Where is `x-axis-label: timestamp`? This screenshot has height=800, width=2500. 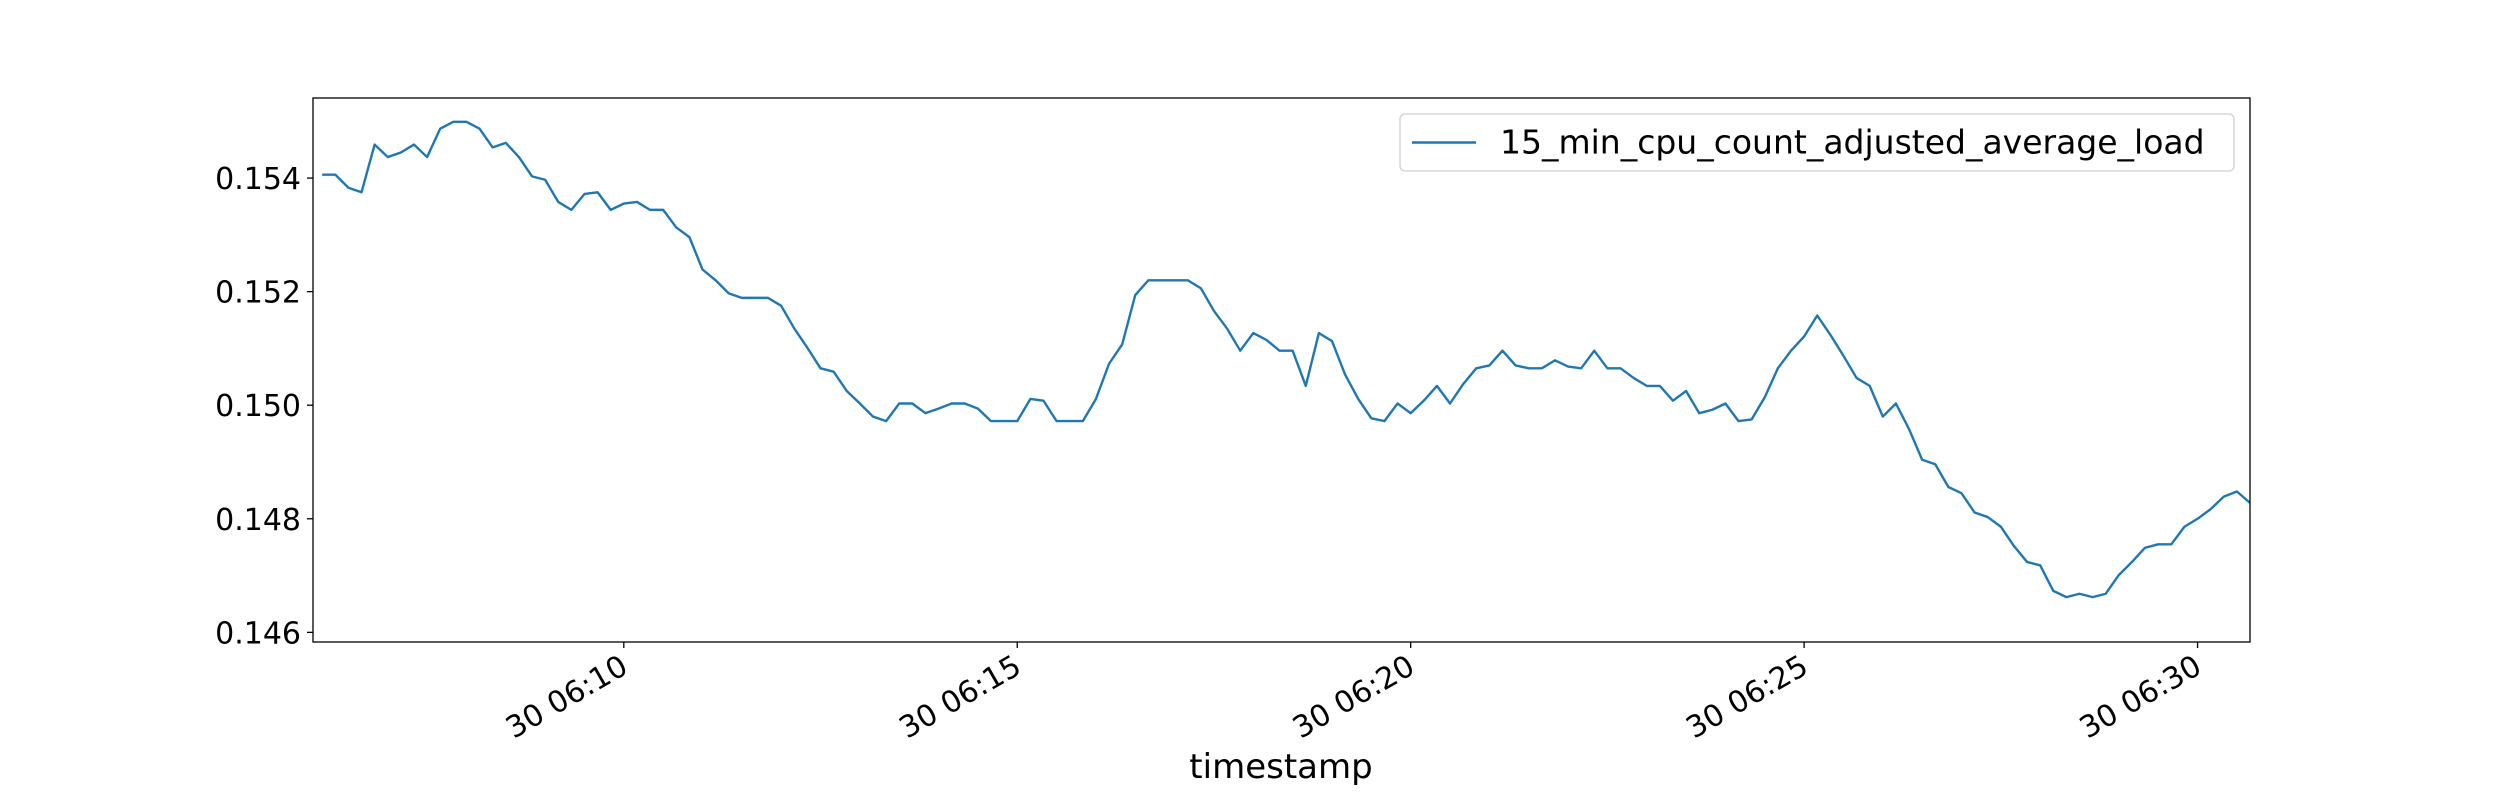 x-axis-label: timestamp is located at coordinates (1280, 767).